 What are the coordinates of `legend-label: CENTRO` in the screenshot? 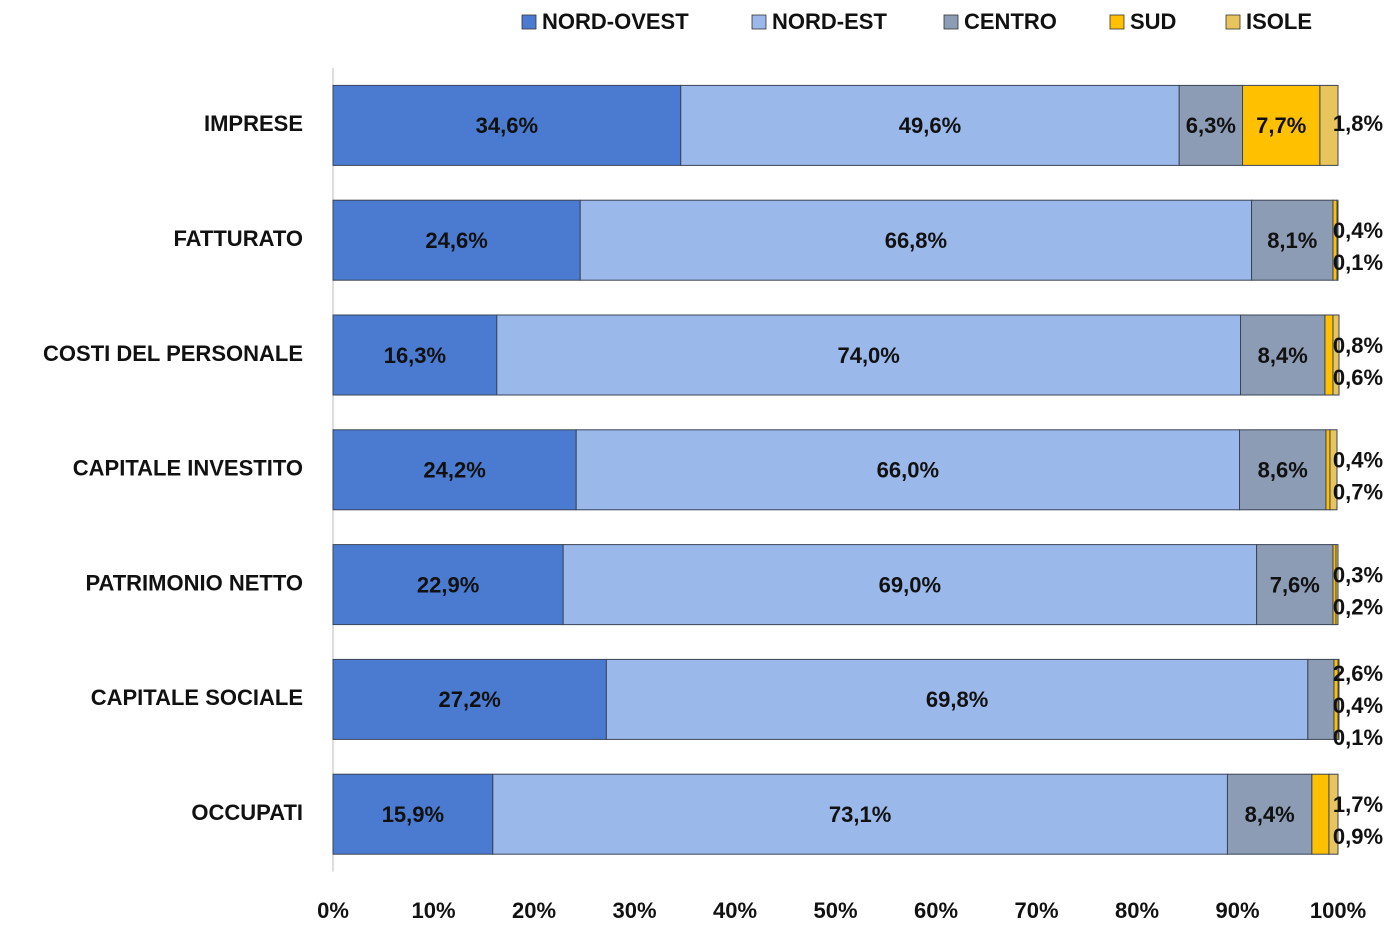 It's located at (1010, 21).